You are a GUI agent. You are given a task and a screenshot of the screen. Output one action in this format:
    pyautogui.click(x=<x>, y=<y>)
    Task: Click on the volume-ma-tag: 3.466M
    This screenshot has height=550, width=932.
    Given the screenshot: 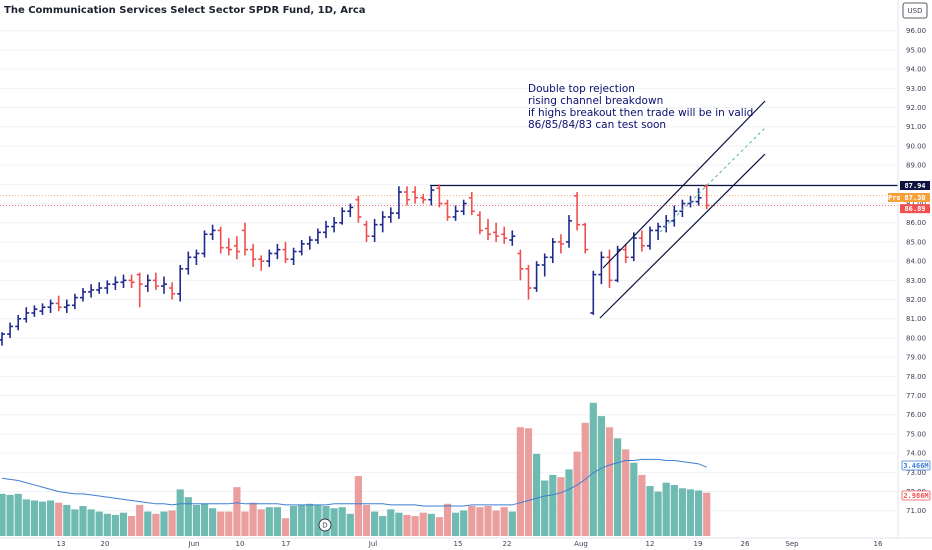 What is the action you would take?
    pyautogui.click(x=916, y=465)
    